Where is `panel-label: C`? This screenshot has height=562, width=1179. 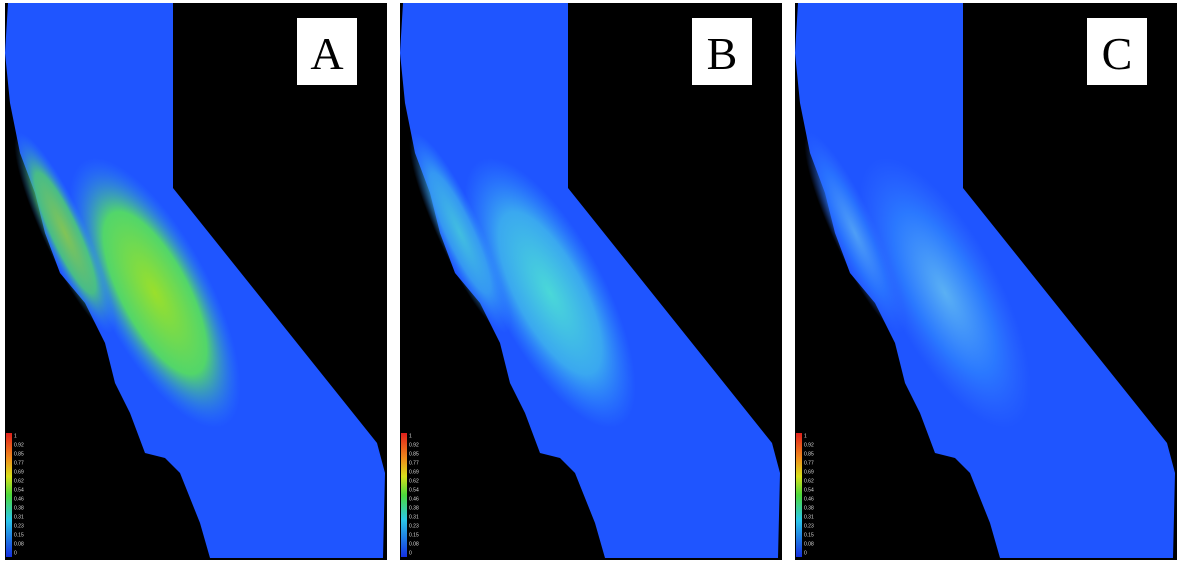 panel-label: C is located at coordinates (1117, 53).